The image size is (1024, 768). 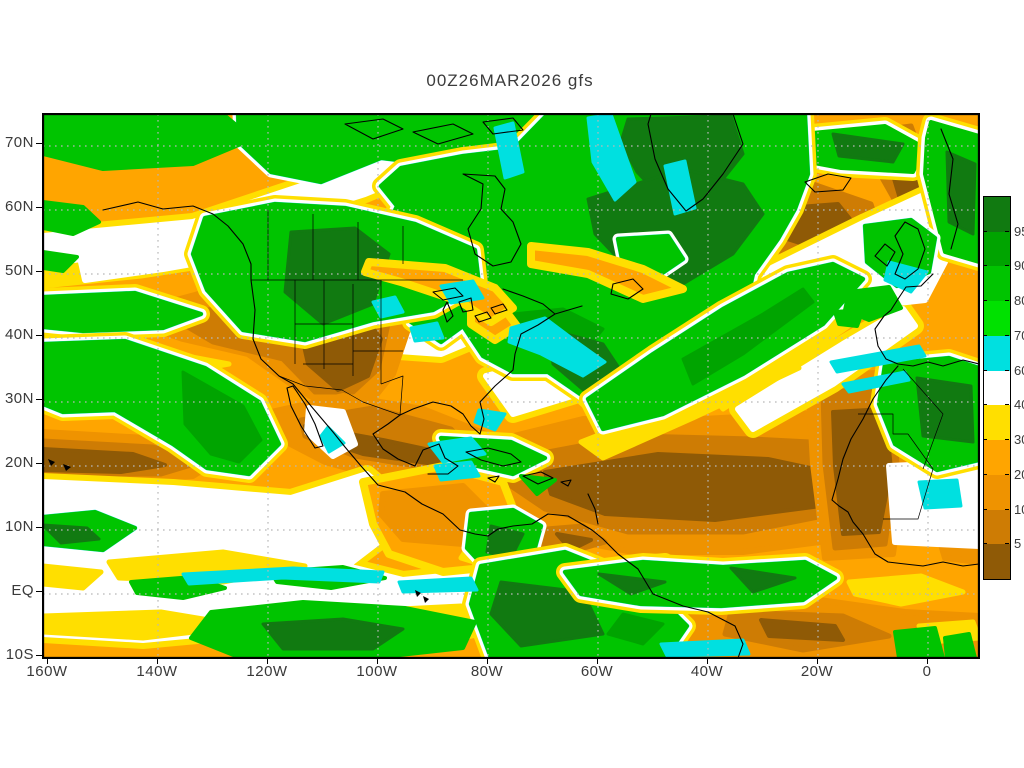 I want to click on y-axis-label: EQ, so click(x=22, y=590).